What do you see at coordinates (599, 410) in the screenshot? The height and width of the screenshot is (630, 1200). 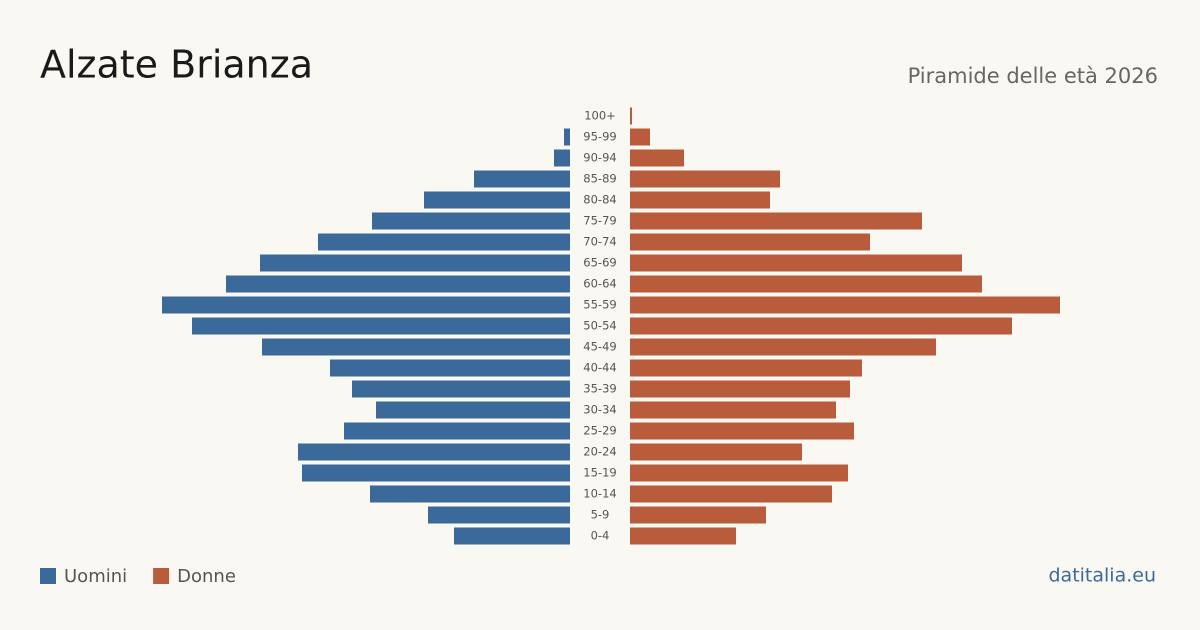 I see `age-label: 30-34` at bounding box center [599, 410].